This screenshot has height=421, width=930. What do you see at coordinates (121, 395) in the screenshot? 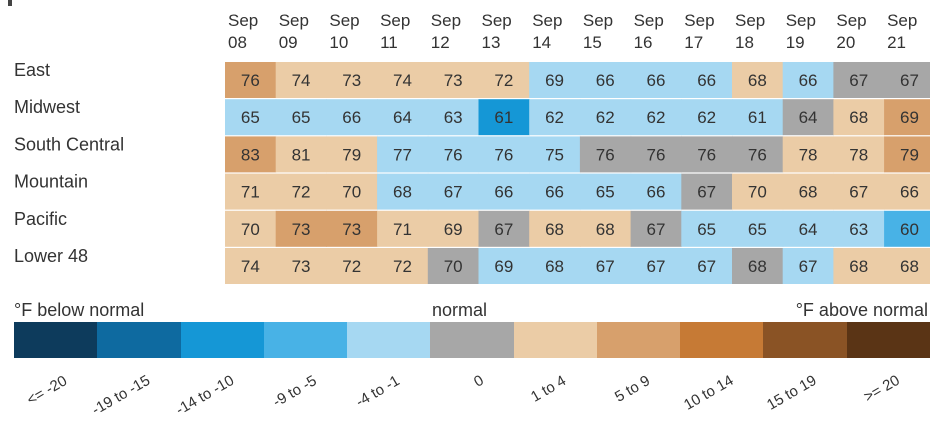
I see `legend-tick-label: -19 to -15` at bounding box center [121, 395].